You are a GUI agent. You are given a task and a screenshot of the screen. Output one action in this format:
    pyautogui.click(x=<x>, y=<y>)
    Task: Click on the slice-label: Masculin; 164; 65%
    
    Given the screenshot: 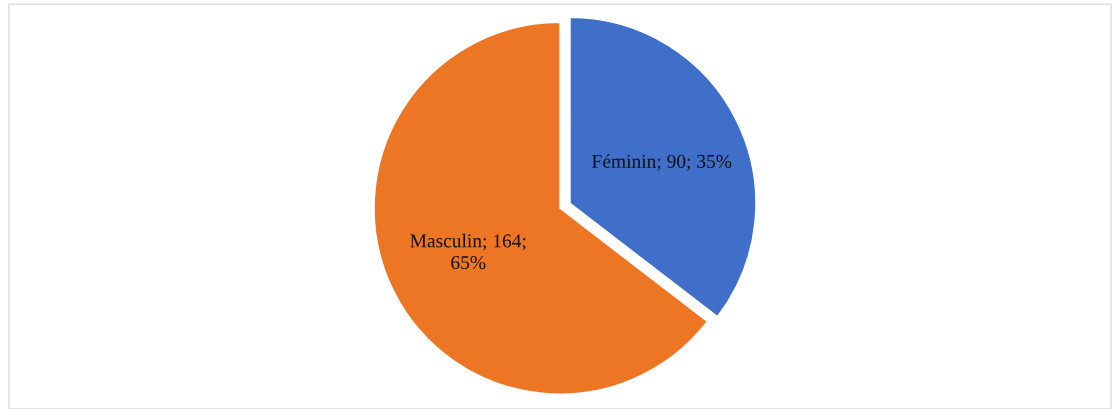 What is the action you would take?
    pyautogui.click(x=468, y=251)
    